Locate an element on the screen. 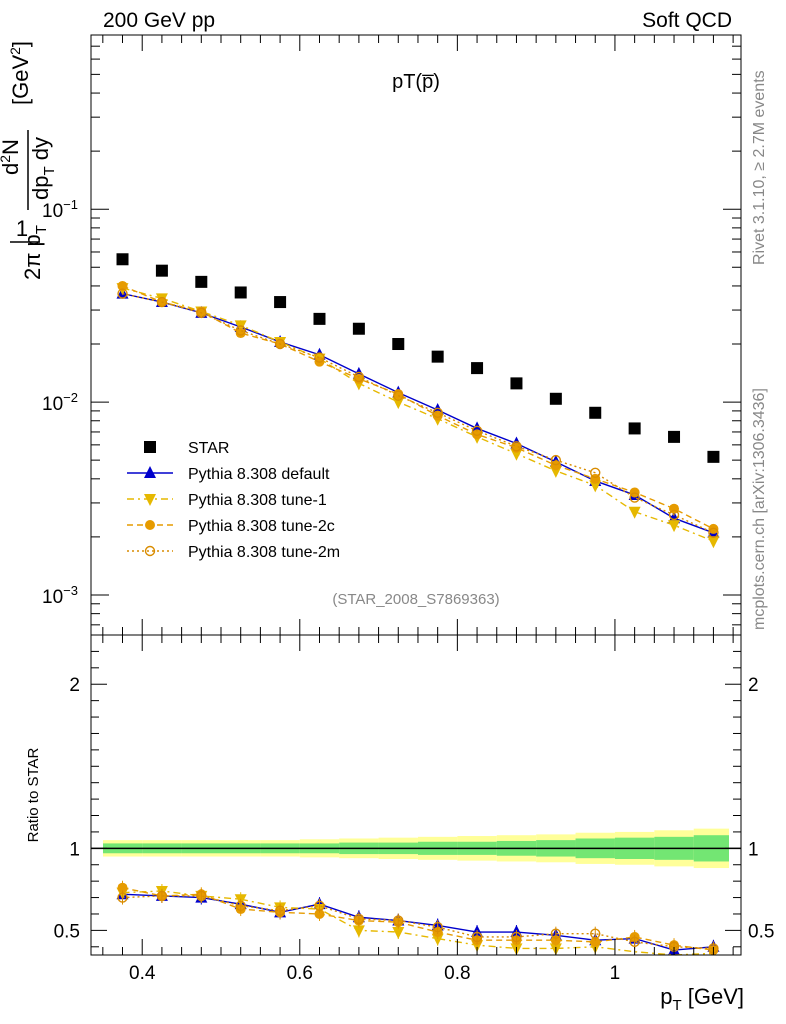 Image resolution: width=786 pixels, height=1024 pixels. y-tick-label-right: 1 is located at coordinates (753, 849).